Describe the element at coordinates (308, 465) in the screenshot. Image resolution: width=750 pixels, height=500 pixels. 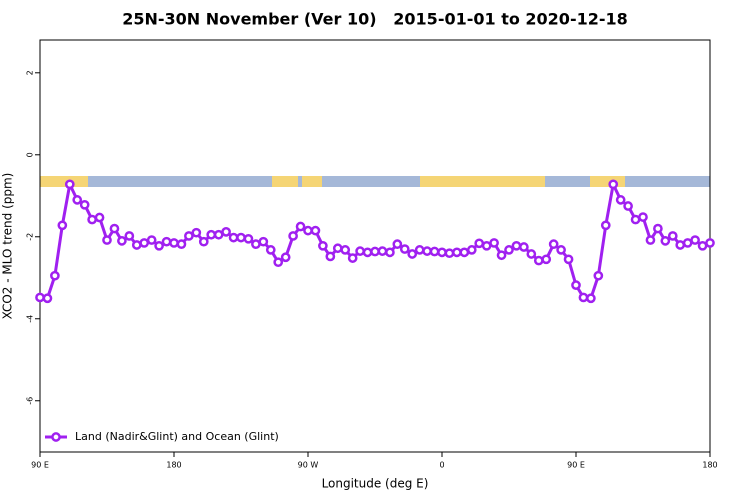
I see `x-tick-label: 90 W` at that location.